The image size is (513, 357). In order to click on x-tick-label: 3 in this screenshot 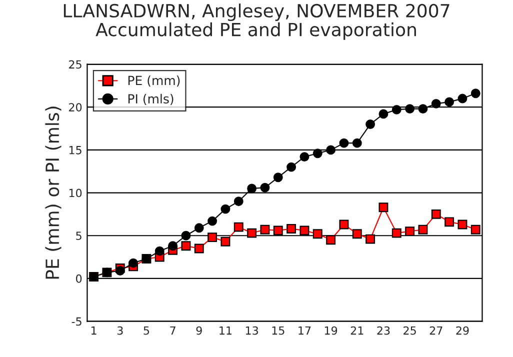, I will do `click(120, 330)`.